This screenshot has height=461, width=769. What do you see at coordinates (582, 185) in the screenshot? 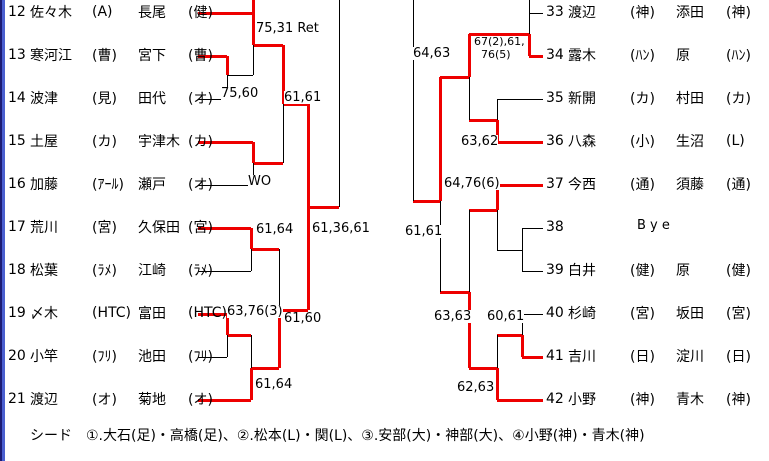
I see `player1-name: 今西` at bounding box center [582, 185].